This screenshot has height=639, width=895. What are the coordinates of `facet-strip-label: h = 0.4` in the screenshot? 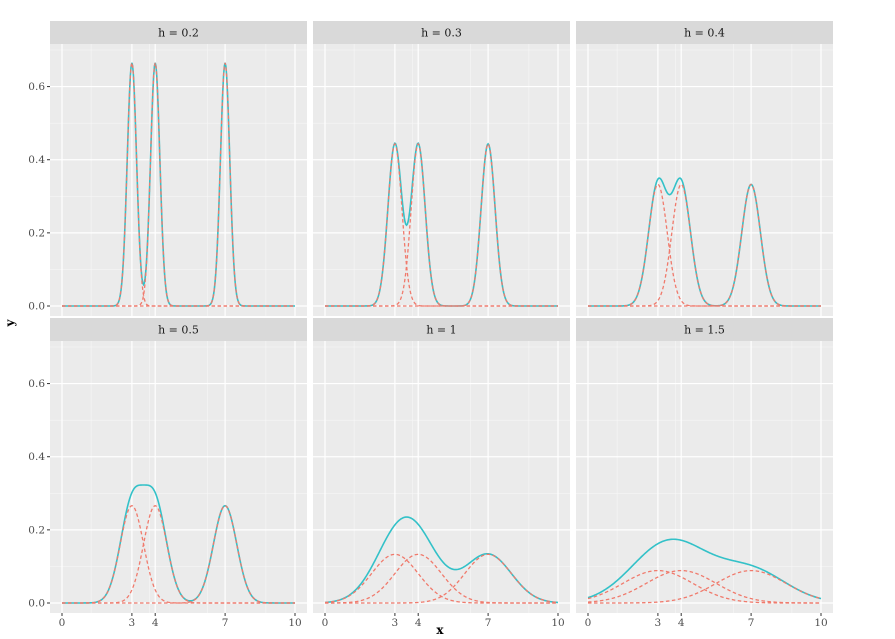 It's located at (704, 33).